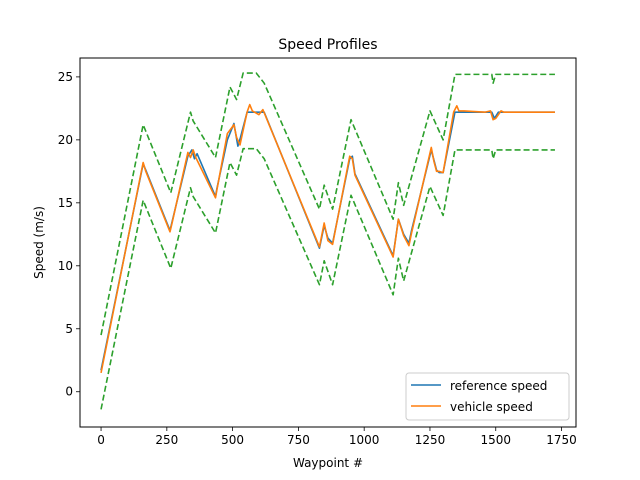 This screenshot has width=640, height=480. I want to click on x-axis-label: Waypoint #, so click(328, 463).